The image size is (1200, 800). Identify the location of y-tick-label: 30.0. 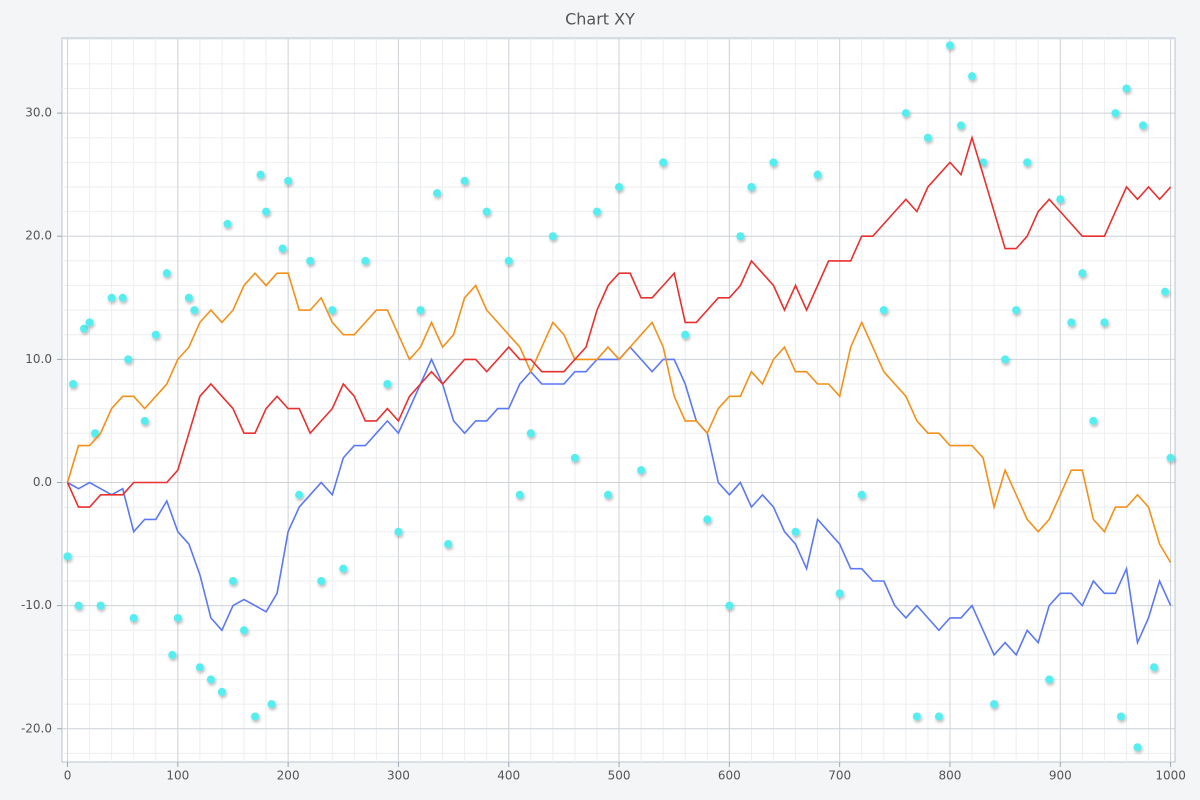
(38, 113).